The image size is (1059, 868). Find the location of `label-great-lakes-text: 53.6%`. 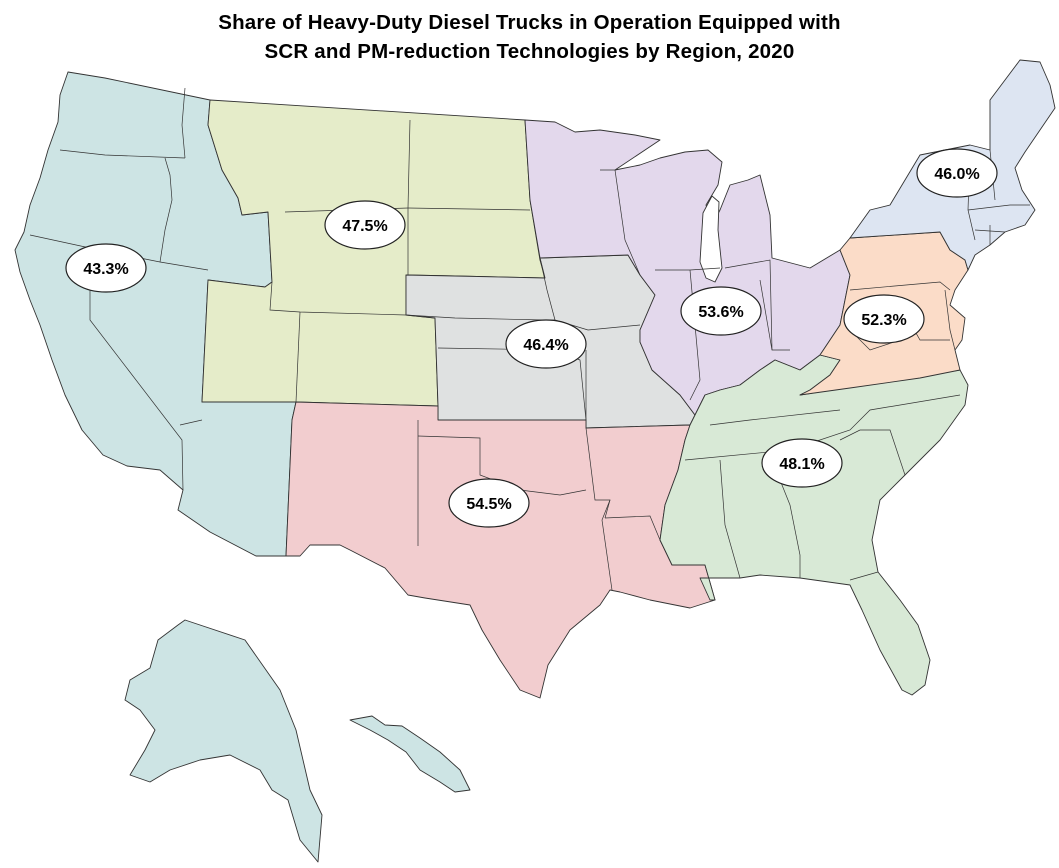

label-great-lakes-text: 53.6% is located at coordinates (720, 312).